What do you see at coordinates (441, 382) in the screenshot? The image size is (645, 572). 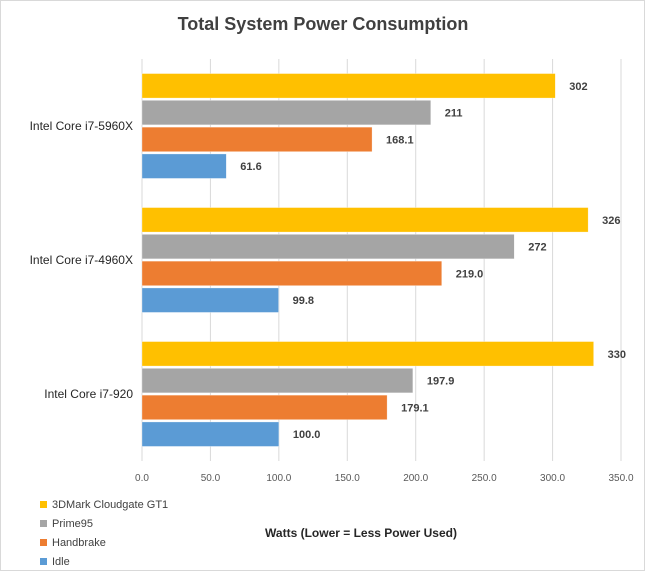 I see `data-label: 197.9` at bounding box center [441, 382].